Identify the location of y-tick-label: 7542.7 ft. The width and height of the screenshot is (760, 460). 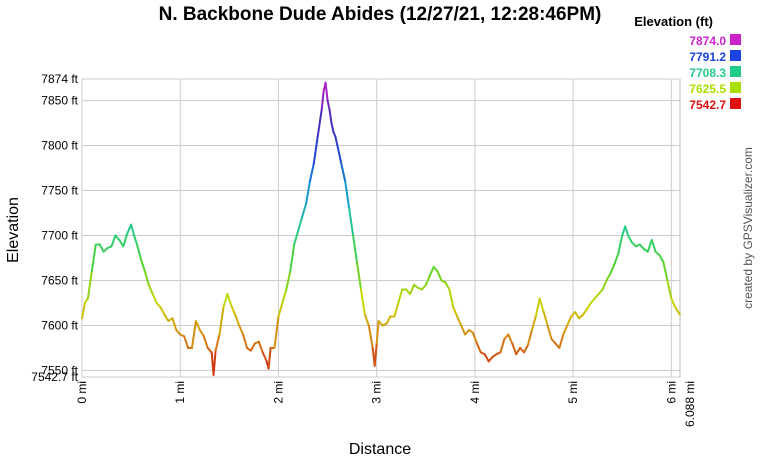
(54, 377).